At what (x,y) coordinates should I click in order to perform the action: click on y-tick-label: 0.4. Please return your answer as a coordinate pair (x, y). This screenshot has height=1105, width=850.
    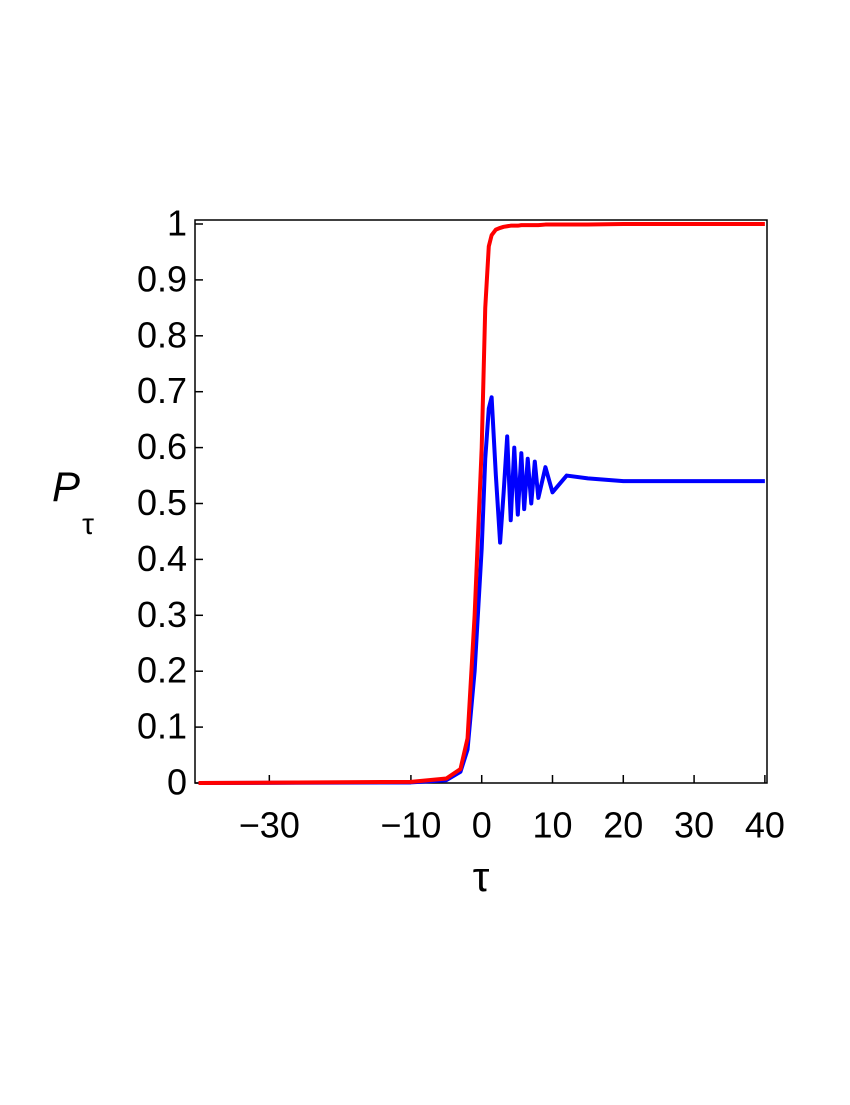
    Looking at the image, I should click on (162, 558).